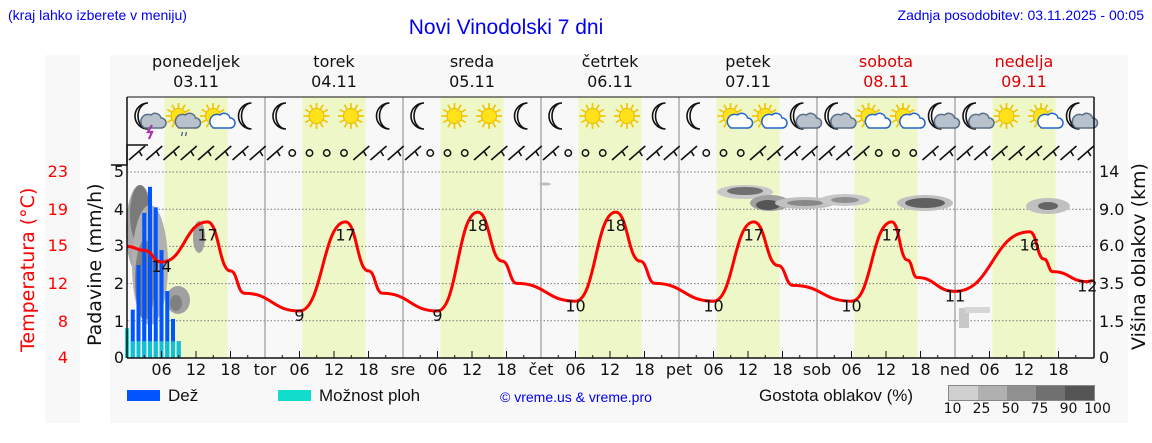 The width and height of the screenshot is (1152, 443). I want to click on day-label: sreda 05.11, so click(472, 71).